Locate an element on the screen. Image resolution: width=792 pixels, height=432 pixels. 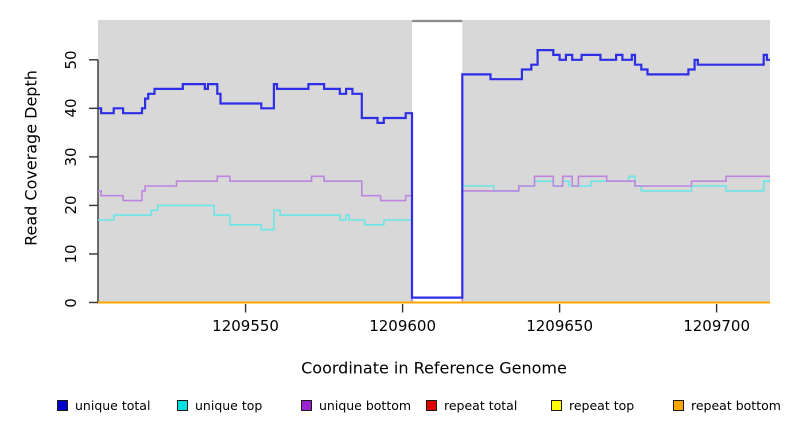
y-tick-label: 20 is located at coordinates (71, 205).